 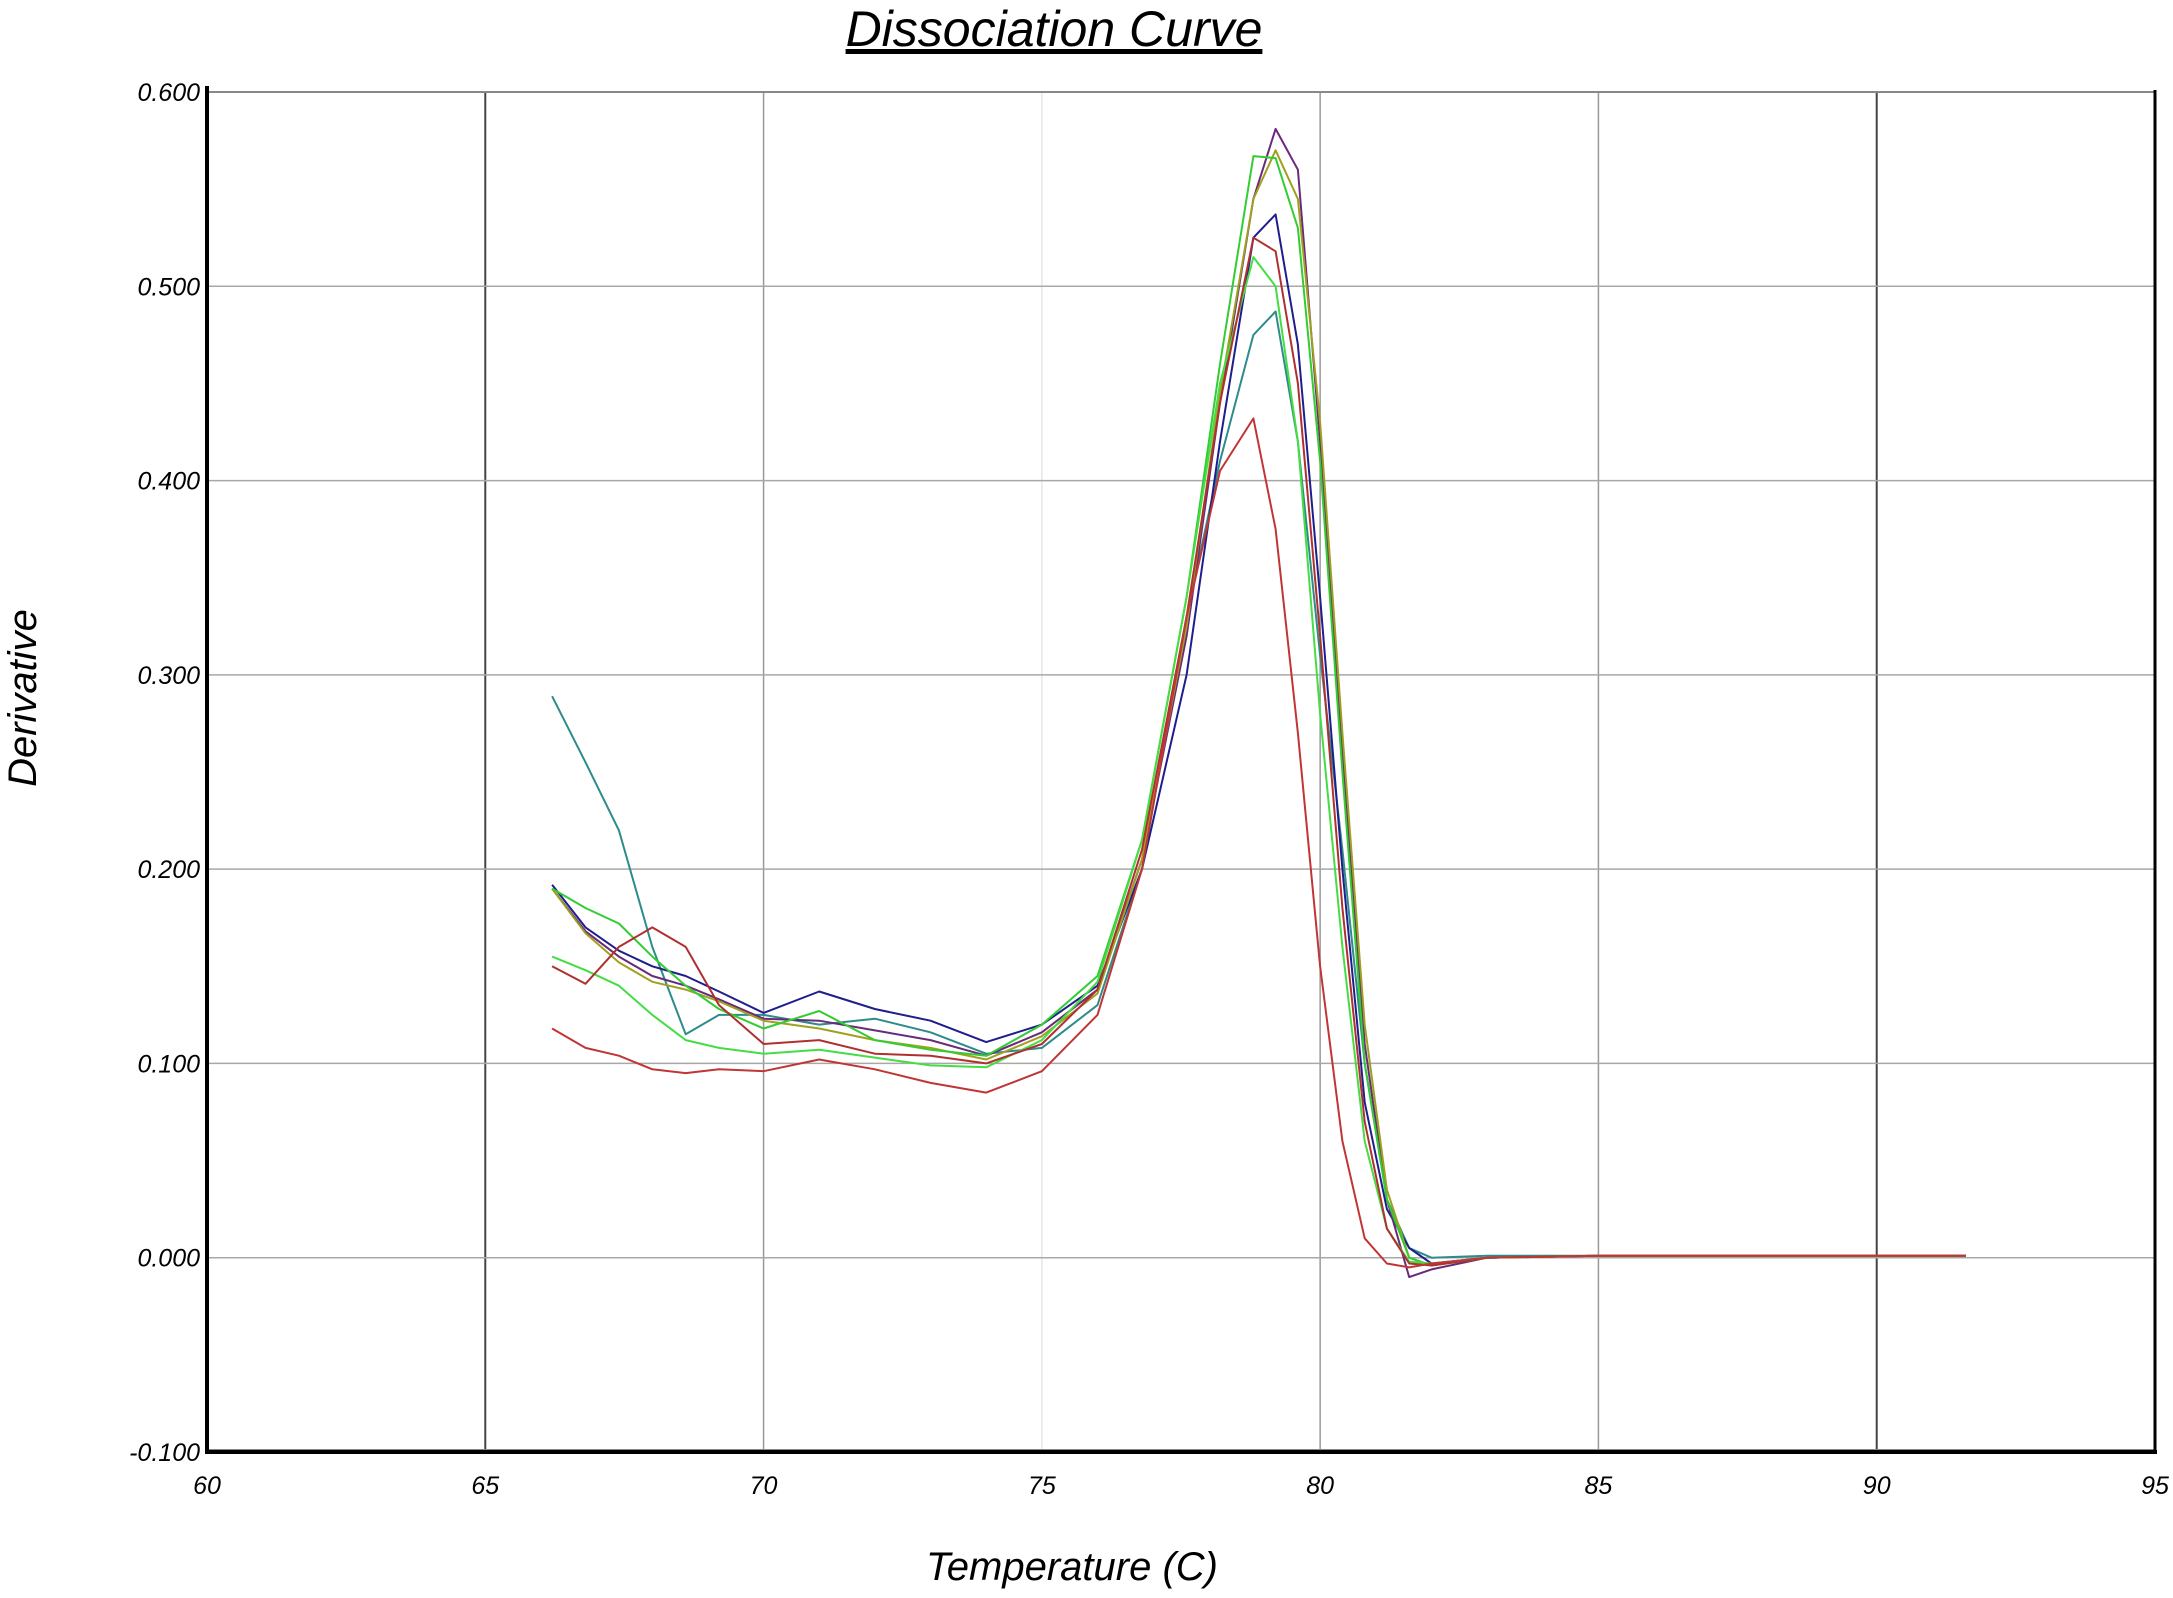 What do you see at coordinates (1054, 29) in the screenshot?
I see `chart-title: Dissociation Curve` at bounding box center [1054, 29].